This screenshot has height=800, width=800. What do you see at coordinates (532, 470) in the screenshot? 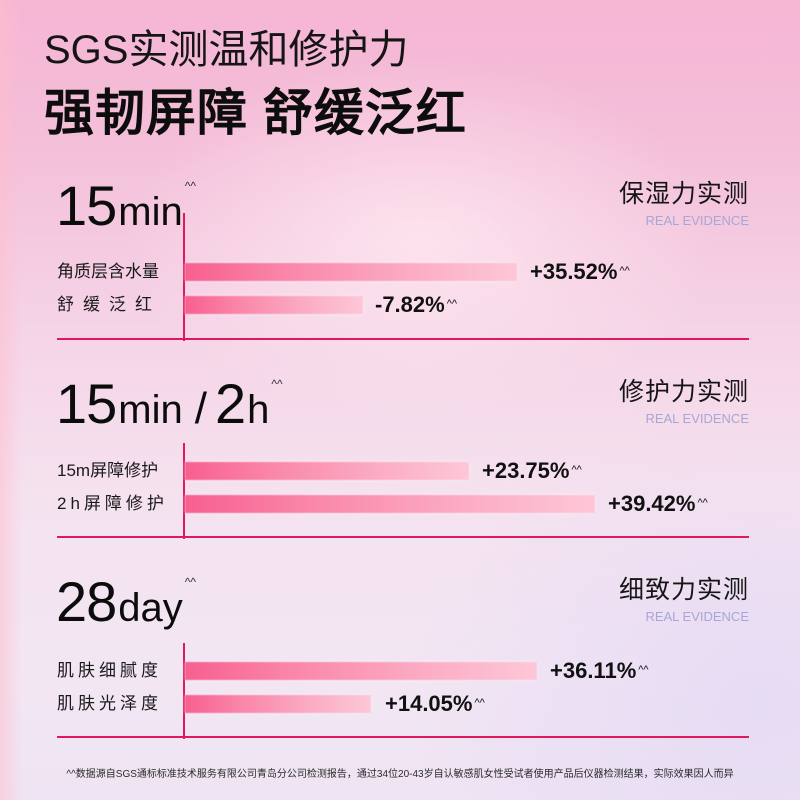
I see `bar-value: +23.75% ^^` at bounding box center [532, 470].